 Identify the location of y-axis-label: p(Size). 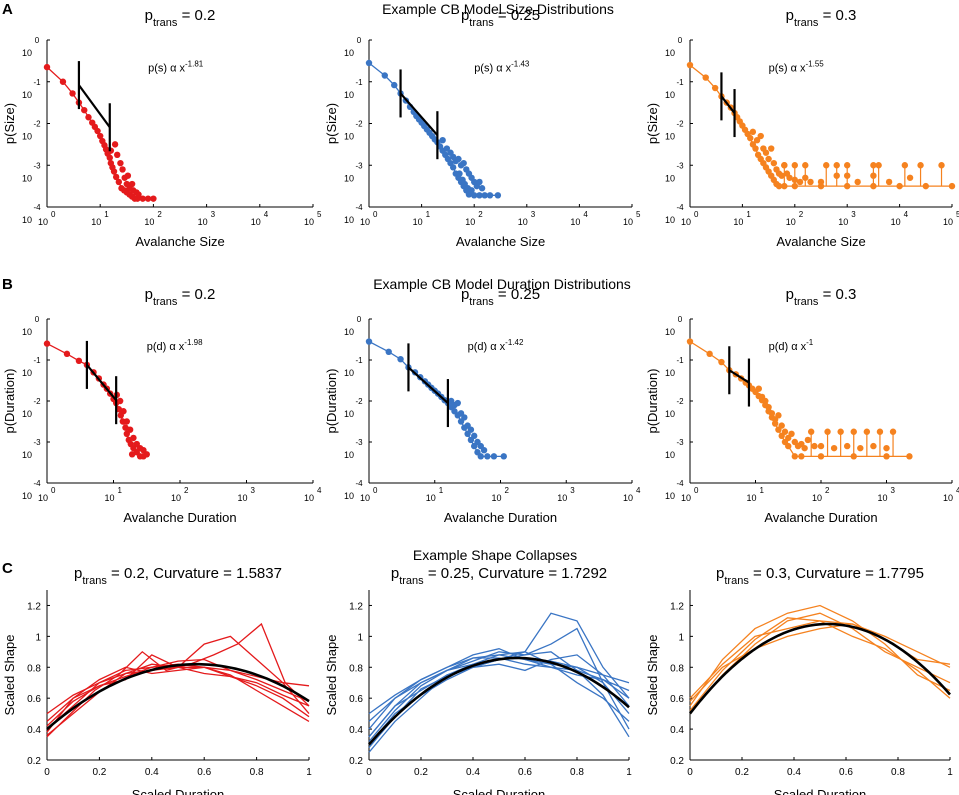
(9, 123).